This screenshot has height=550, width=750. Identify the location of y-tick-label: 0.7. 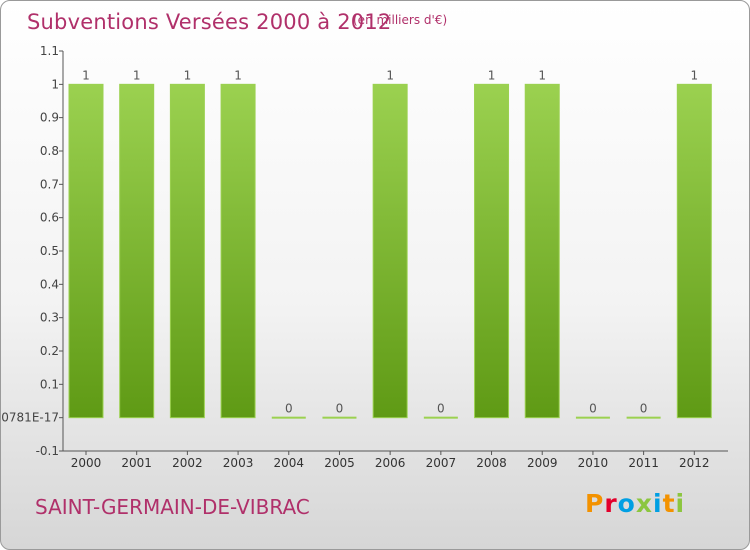
(49, 184).